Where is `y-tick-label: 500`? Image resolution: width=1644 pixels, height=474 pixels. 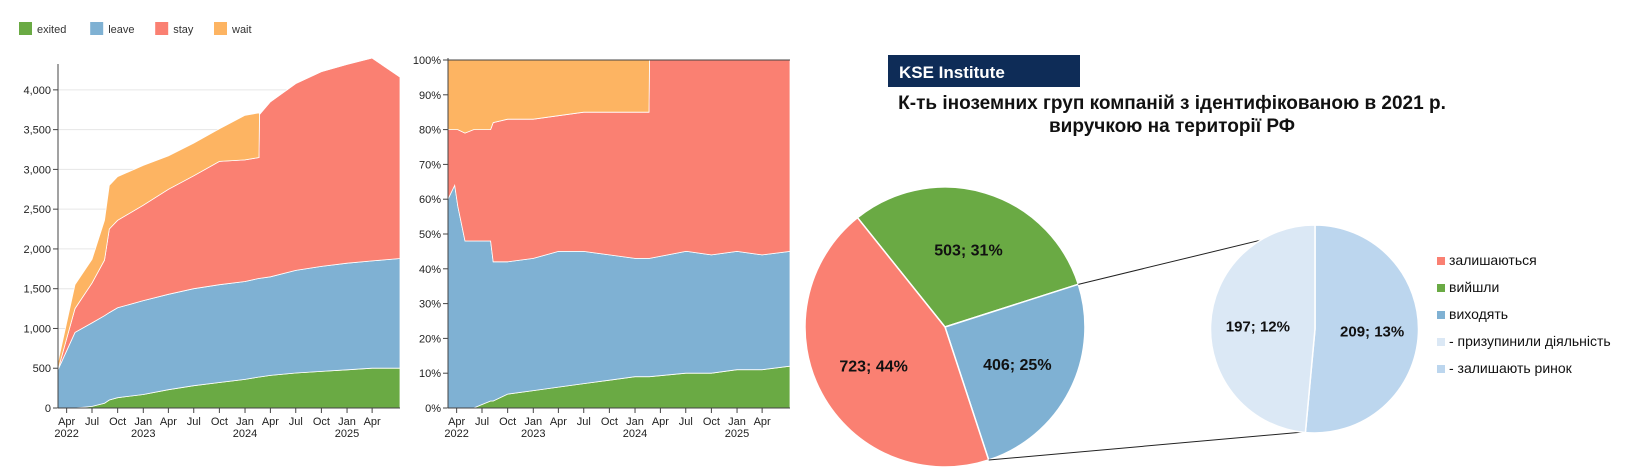 y-tick-label: 500 is located at coordinates (42, 369).